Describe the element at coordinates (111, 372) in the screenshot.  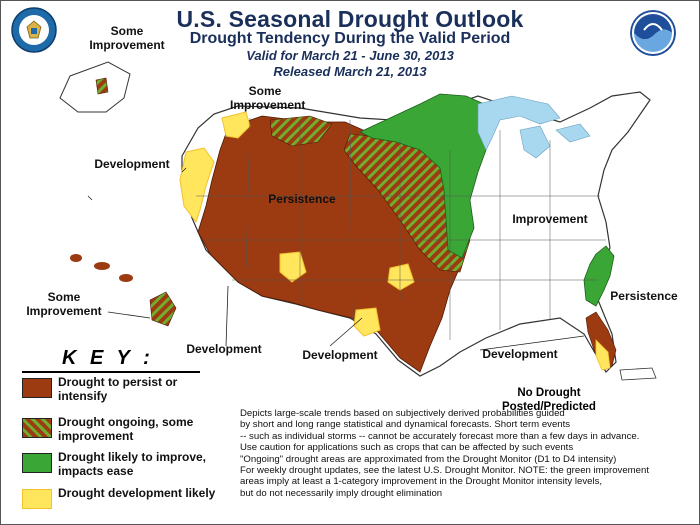
I see `key-divider` at that location.